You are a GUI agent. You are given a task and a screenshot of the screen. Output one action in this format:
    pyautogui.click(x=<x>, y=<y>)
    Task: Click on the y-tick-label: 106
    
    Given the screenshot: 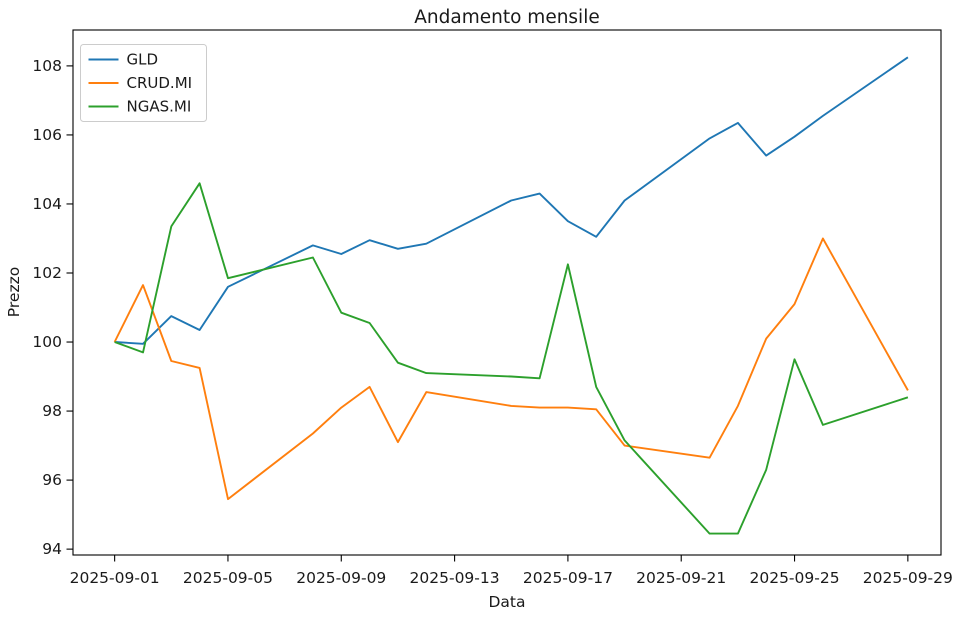 What is the action you would take?
    pyautogui.click(x=47, y=135)
    